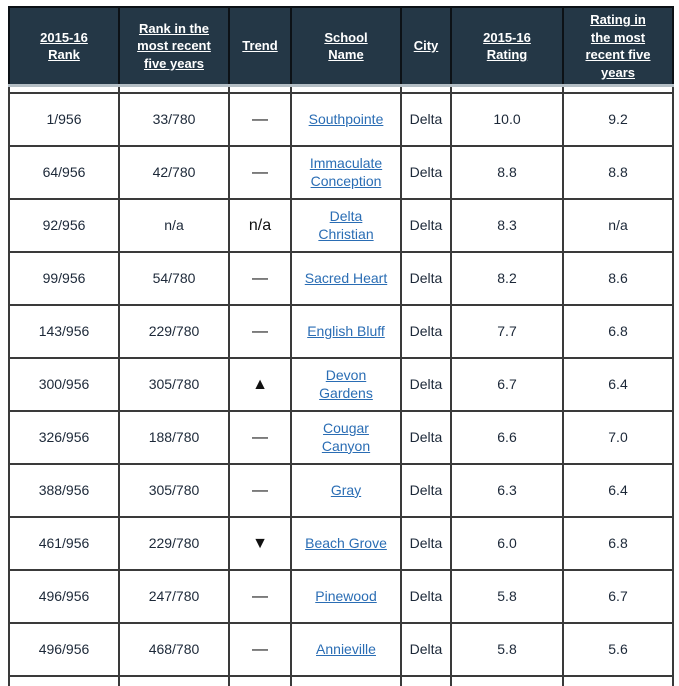 This screenshot has height=686, width=679. Describe the element at coordinates (341, 89) in the screenshot. I see `header-body-gap` at that location.